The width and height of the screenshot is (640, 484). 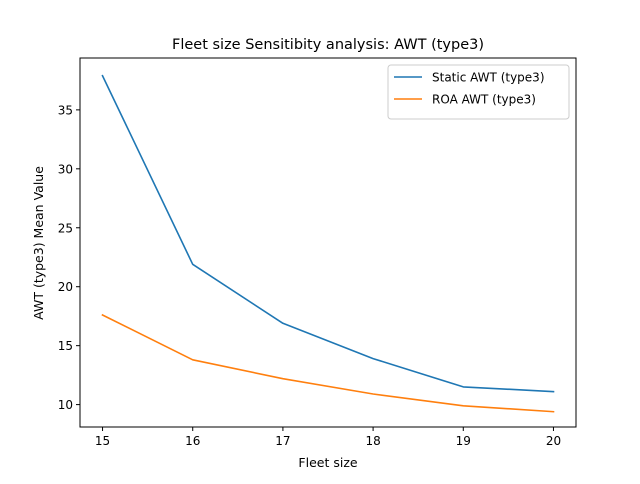 What do you see at coordinates (102, 441) in the screenshot?
I see `x-tick-label: 15` at bounding box center [102, 441].